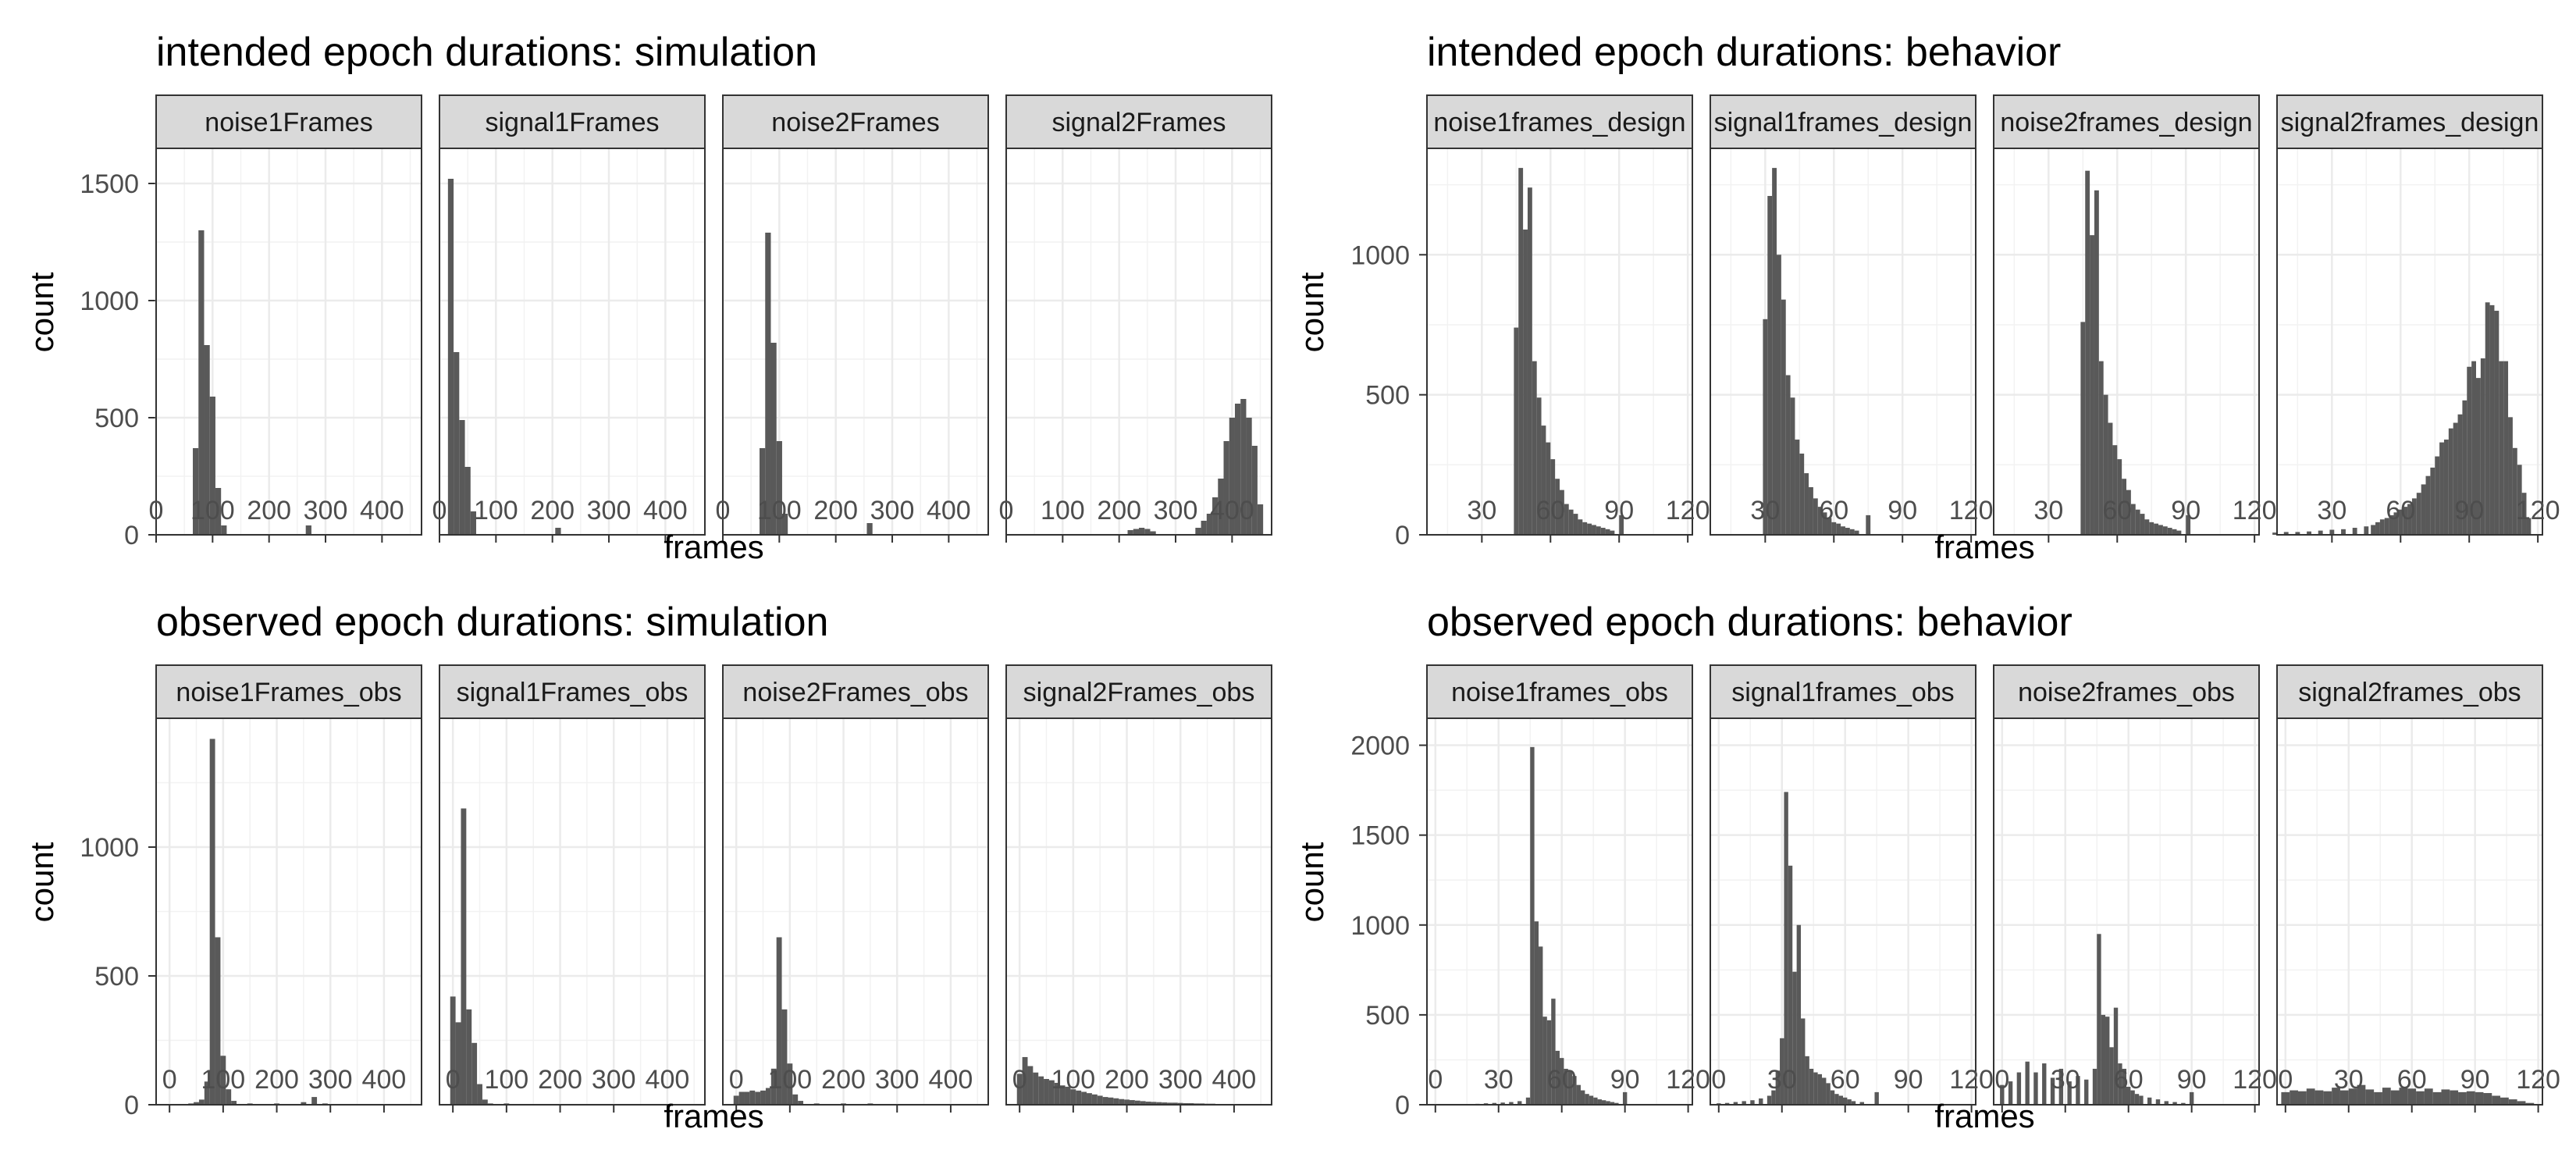 The width and height of the screenshot is (2576, 1175). Describe the element at coordinates (109, 301) in the screenshot. I see `y-tick-label: 1000` at that location.